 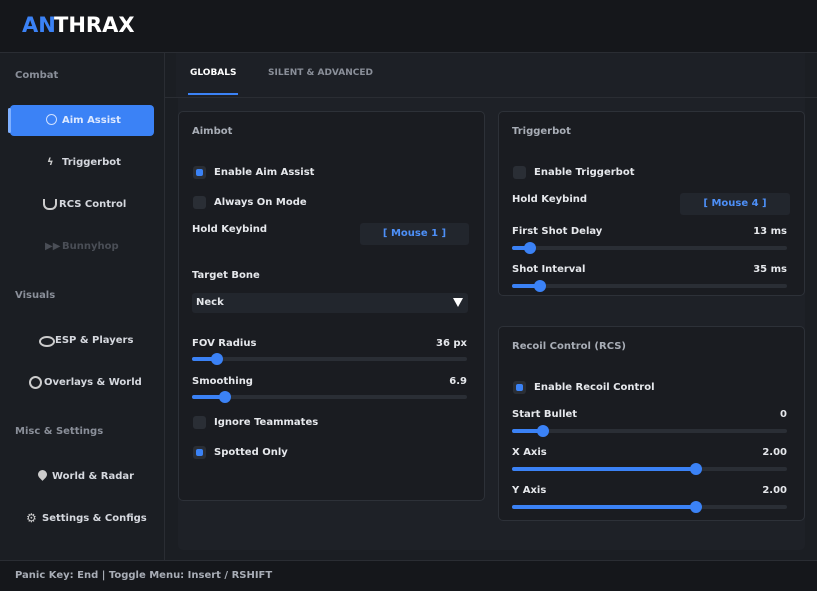 What do you see at coordinates (31, 518) in the screenshot?
I see `icon: ⚙` at bounding box center [31, 518].